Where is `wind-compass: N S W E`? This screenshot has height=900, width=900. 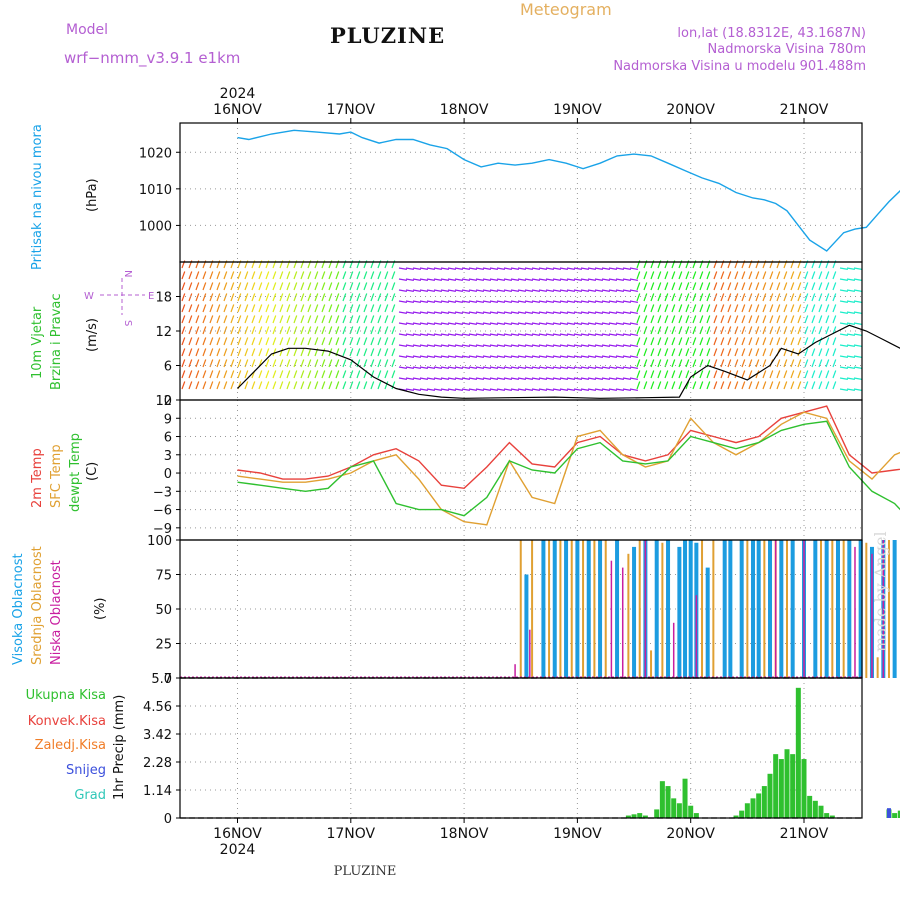 wind-compass: N S W E is located at coordinates (119, 298).